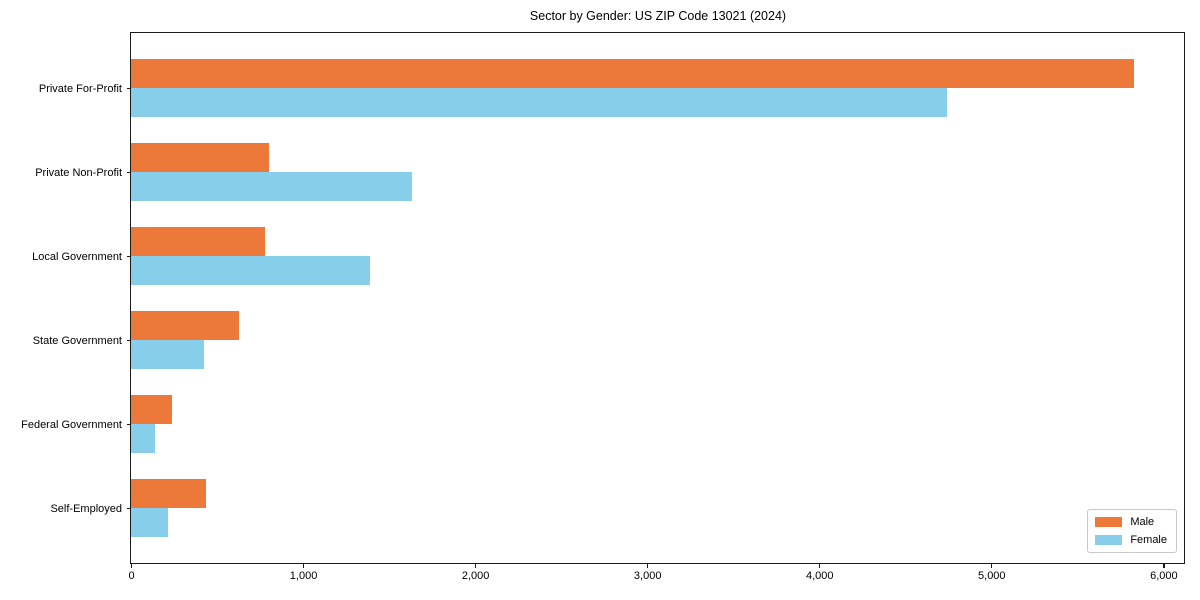 The height and width of the screenshot is (600, 1200). What do you see at coordinates (1142, 522) in the screenshot?
I see `legend-label-male: Male` at bounding box center [1142, 522].